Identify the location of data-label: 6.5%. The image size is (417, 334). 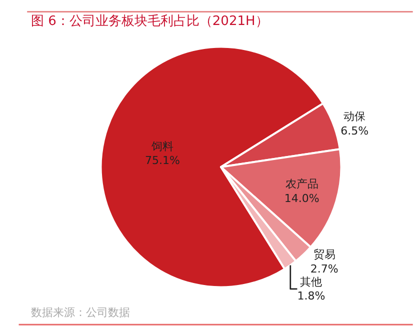
(354, 131).